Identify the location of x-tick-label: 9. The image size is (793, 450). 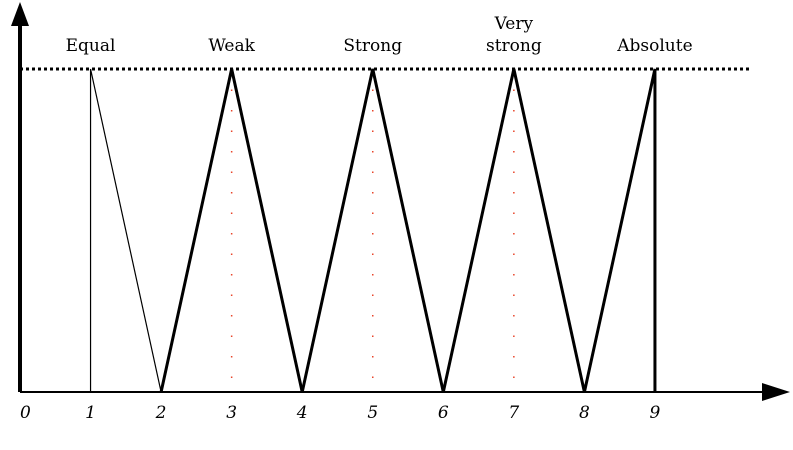
(655, 413).